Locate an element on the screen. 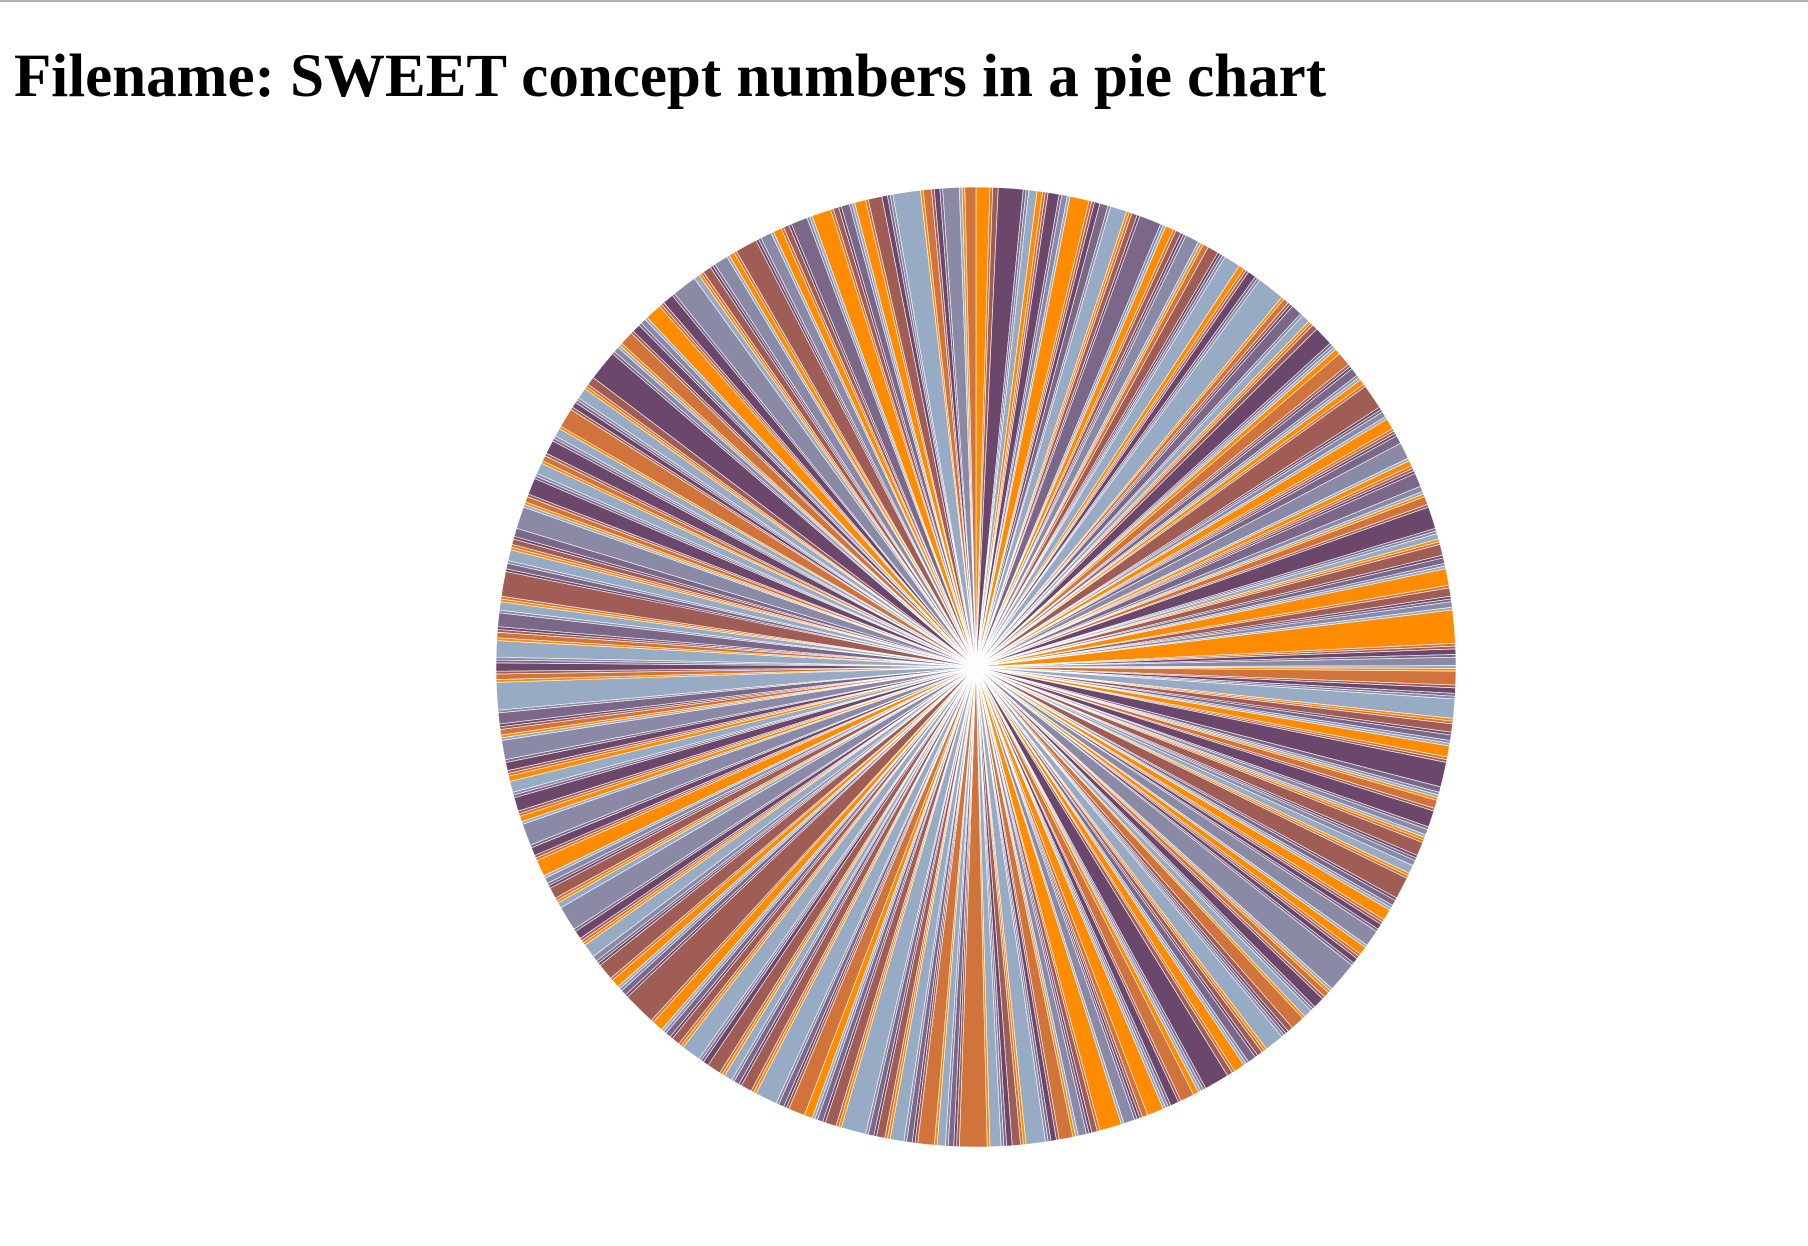 The height and width of the screenshot is (1246, 1808). top-divider is located at coordinates (904, 1).